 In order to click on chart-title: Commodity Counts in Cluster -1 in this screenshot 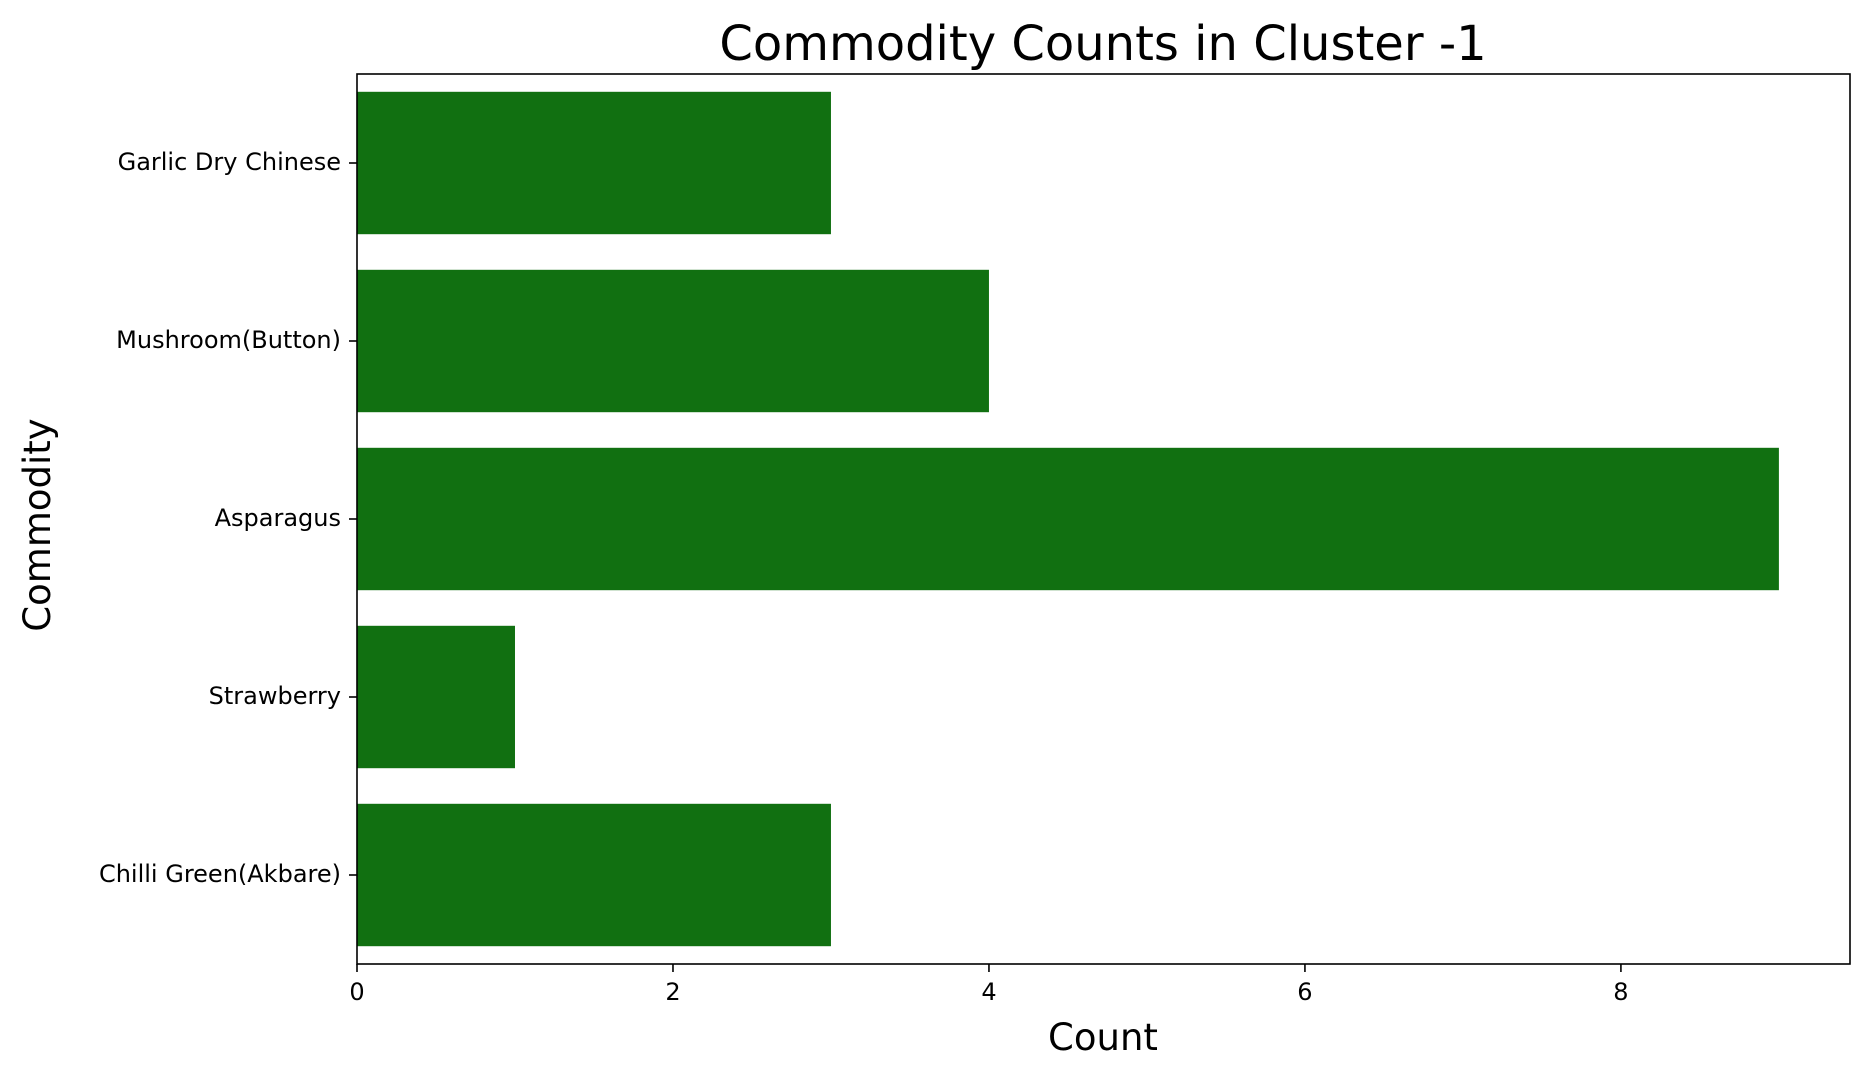, I will do `click(1102, 44)`.